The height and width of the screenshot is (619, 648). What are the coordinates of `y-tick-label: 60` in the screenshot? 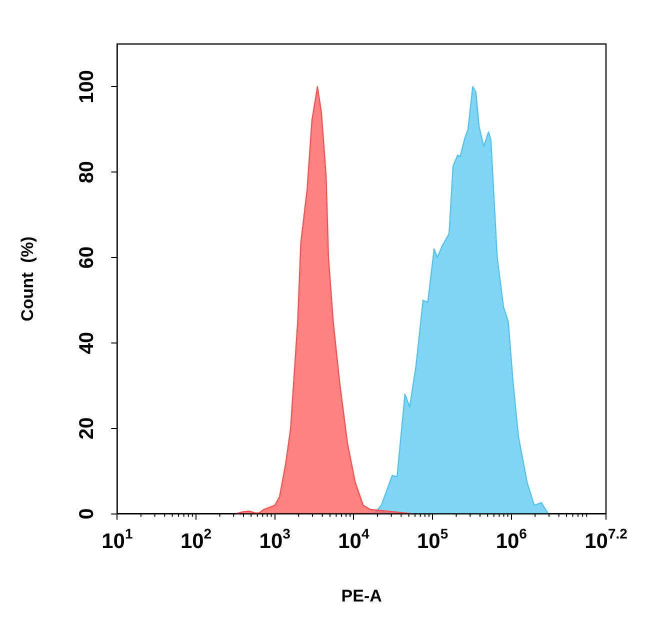 It's located at (87, 257).